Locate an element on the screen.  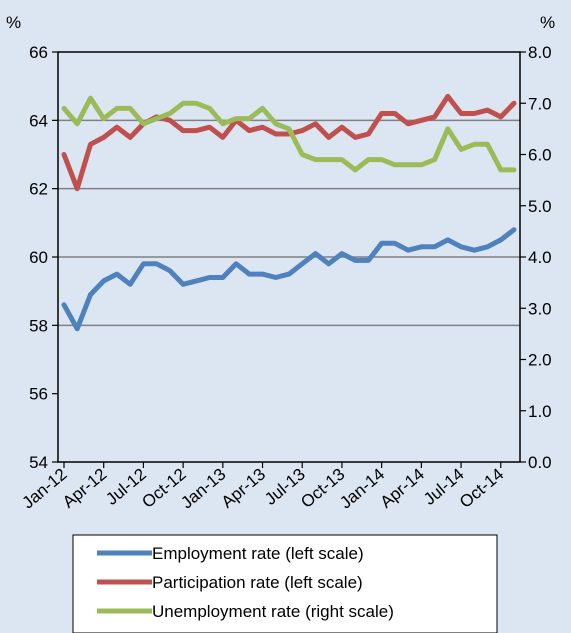
left-axis-unit: % is located at coordinates (13, 22).